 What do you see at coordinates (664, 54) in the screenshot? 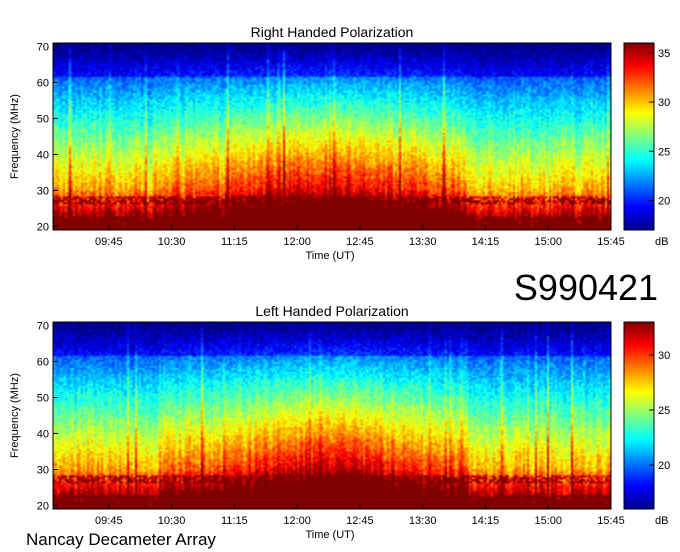
I see `colorbar-tick-label: 35` at bounding box center [664, 54].